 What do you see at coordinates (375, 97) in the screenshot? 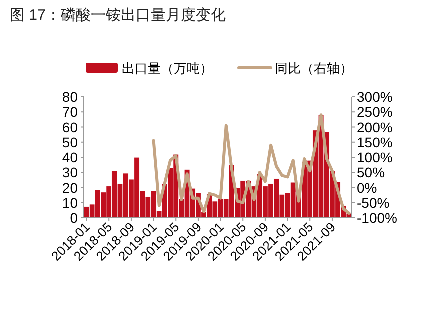
I see `y2-tick-label: 300%` at bounding box center [375, 97].